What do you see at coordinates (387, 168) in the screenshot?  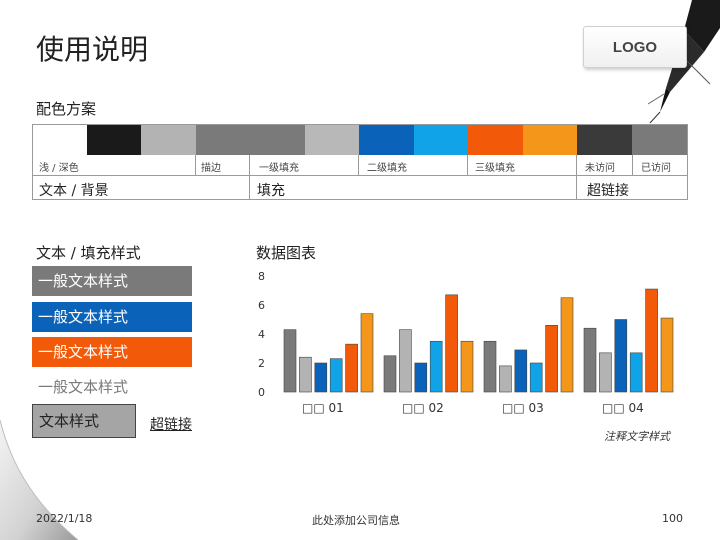 I see `label-fill-2: 二级填充` at bounding box center [387, 168].